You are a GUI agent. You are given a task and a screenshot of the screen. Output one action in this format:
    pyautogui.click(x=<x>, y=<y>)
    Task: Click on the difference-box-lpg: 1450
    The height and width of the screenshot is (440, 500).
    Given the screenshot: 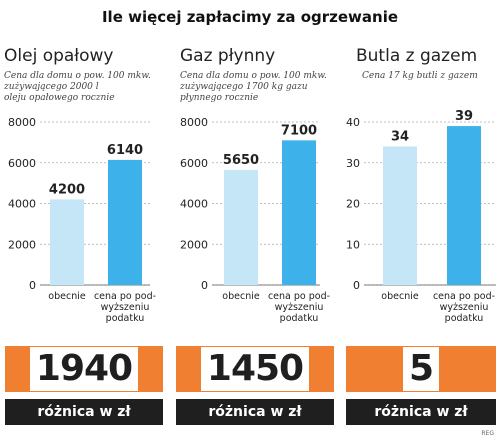 What is the action you would take?
    pyautogui.click(x=255, y=369)
    